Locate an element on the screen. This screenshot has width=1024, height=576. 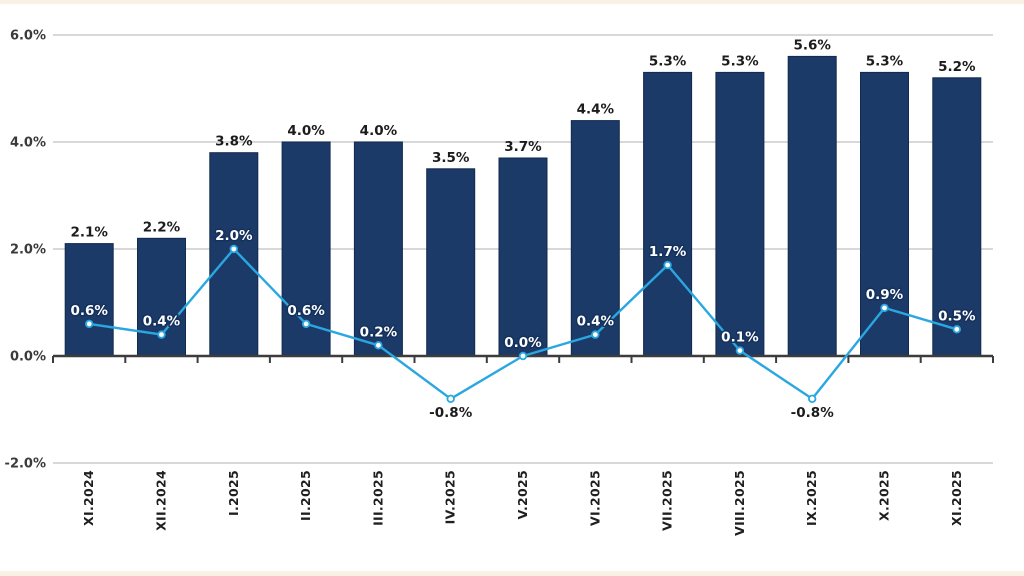
bar-value-label: 5.2% is located at coordinates (957, 67).